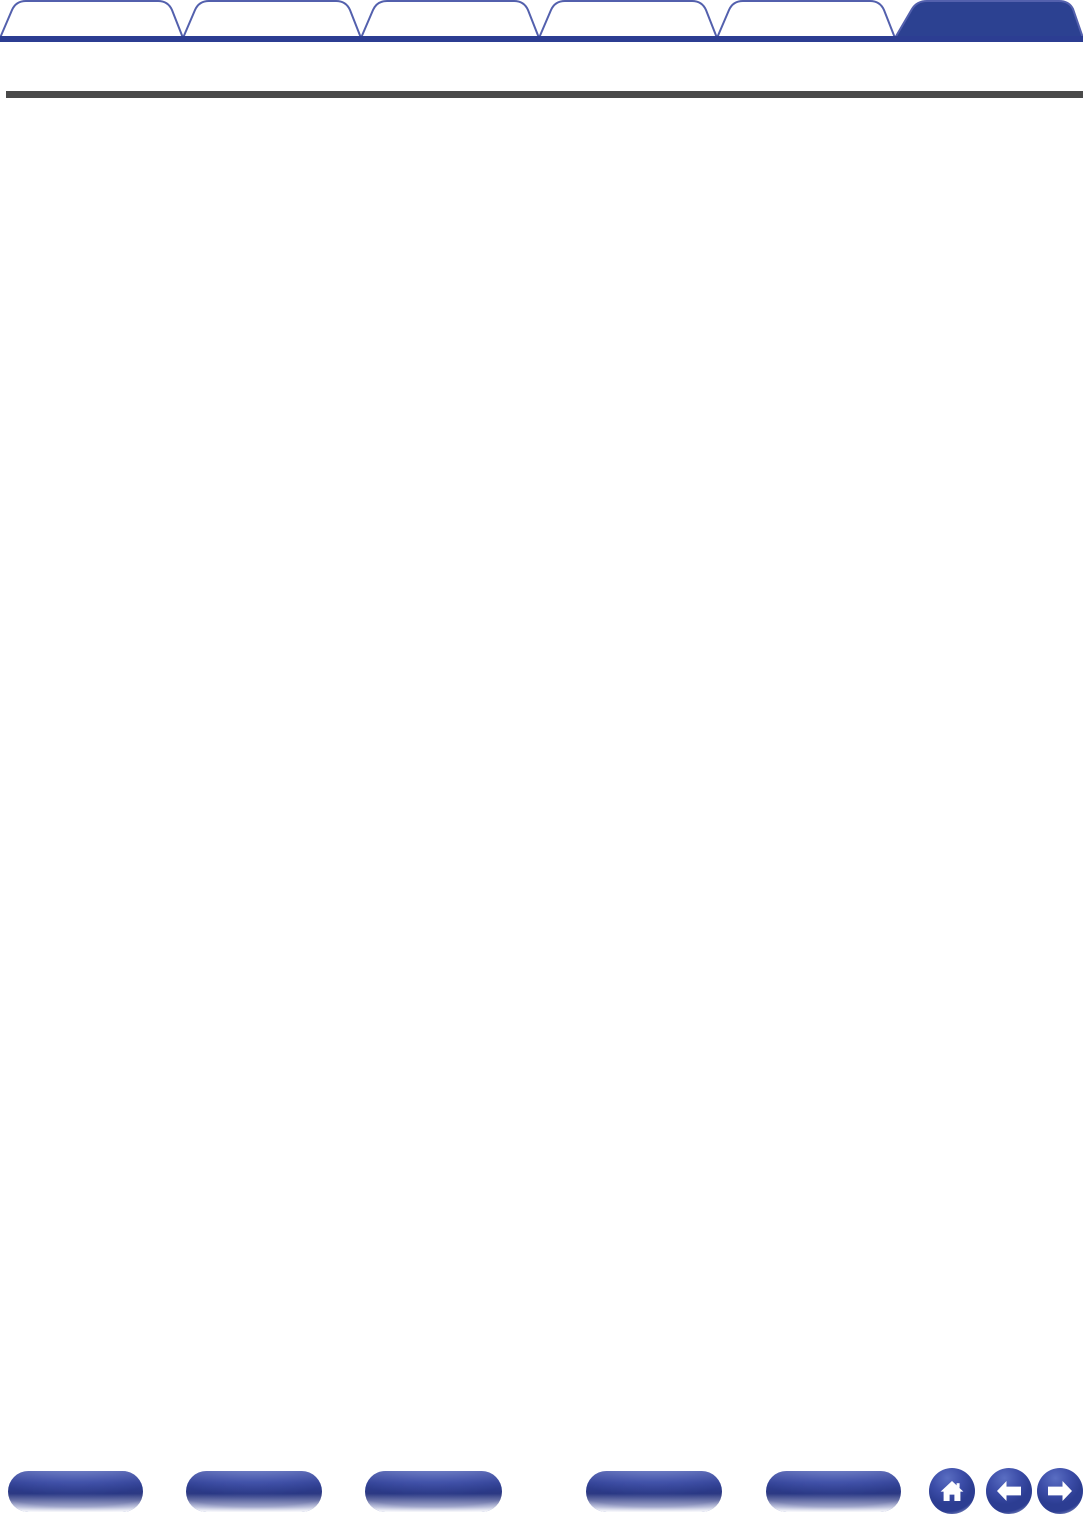  I want to click on header-divider, so click(544, 94).